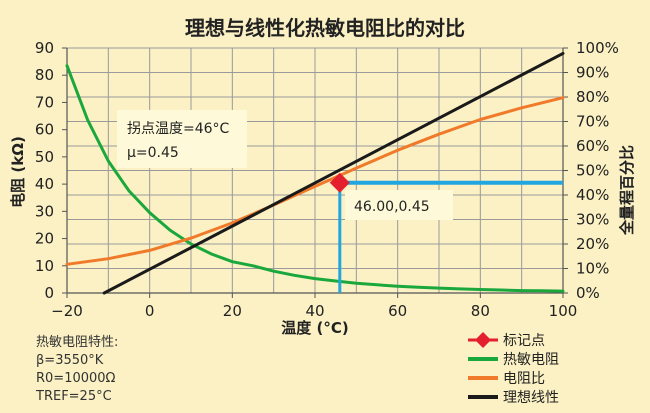 This screenshot has width=650, height=413. I want to click on y-left-axis-label: 电阻 (kΩ), so click(18, 172).